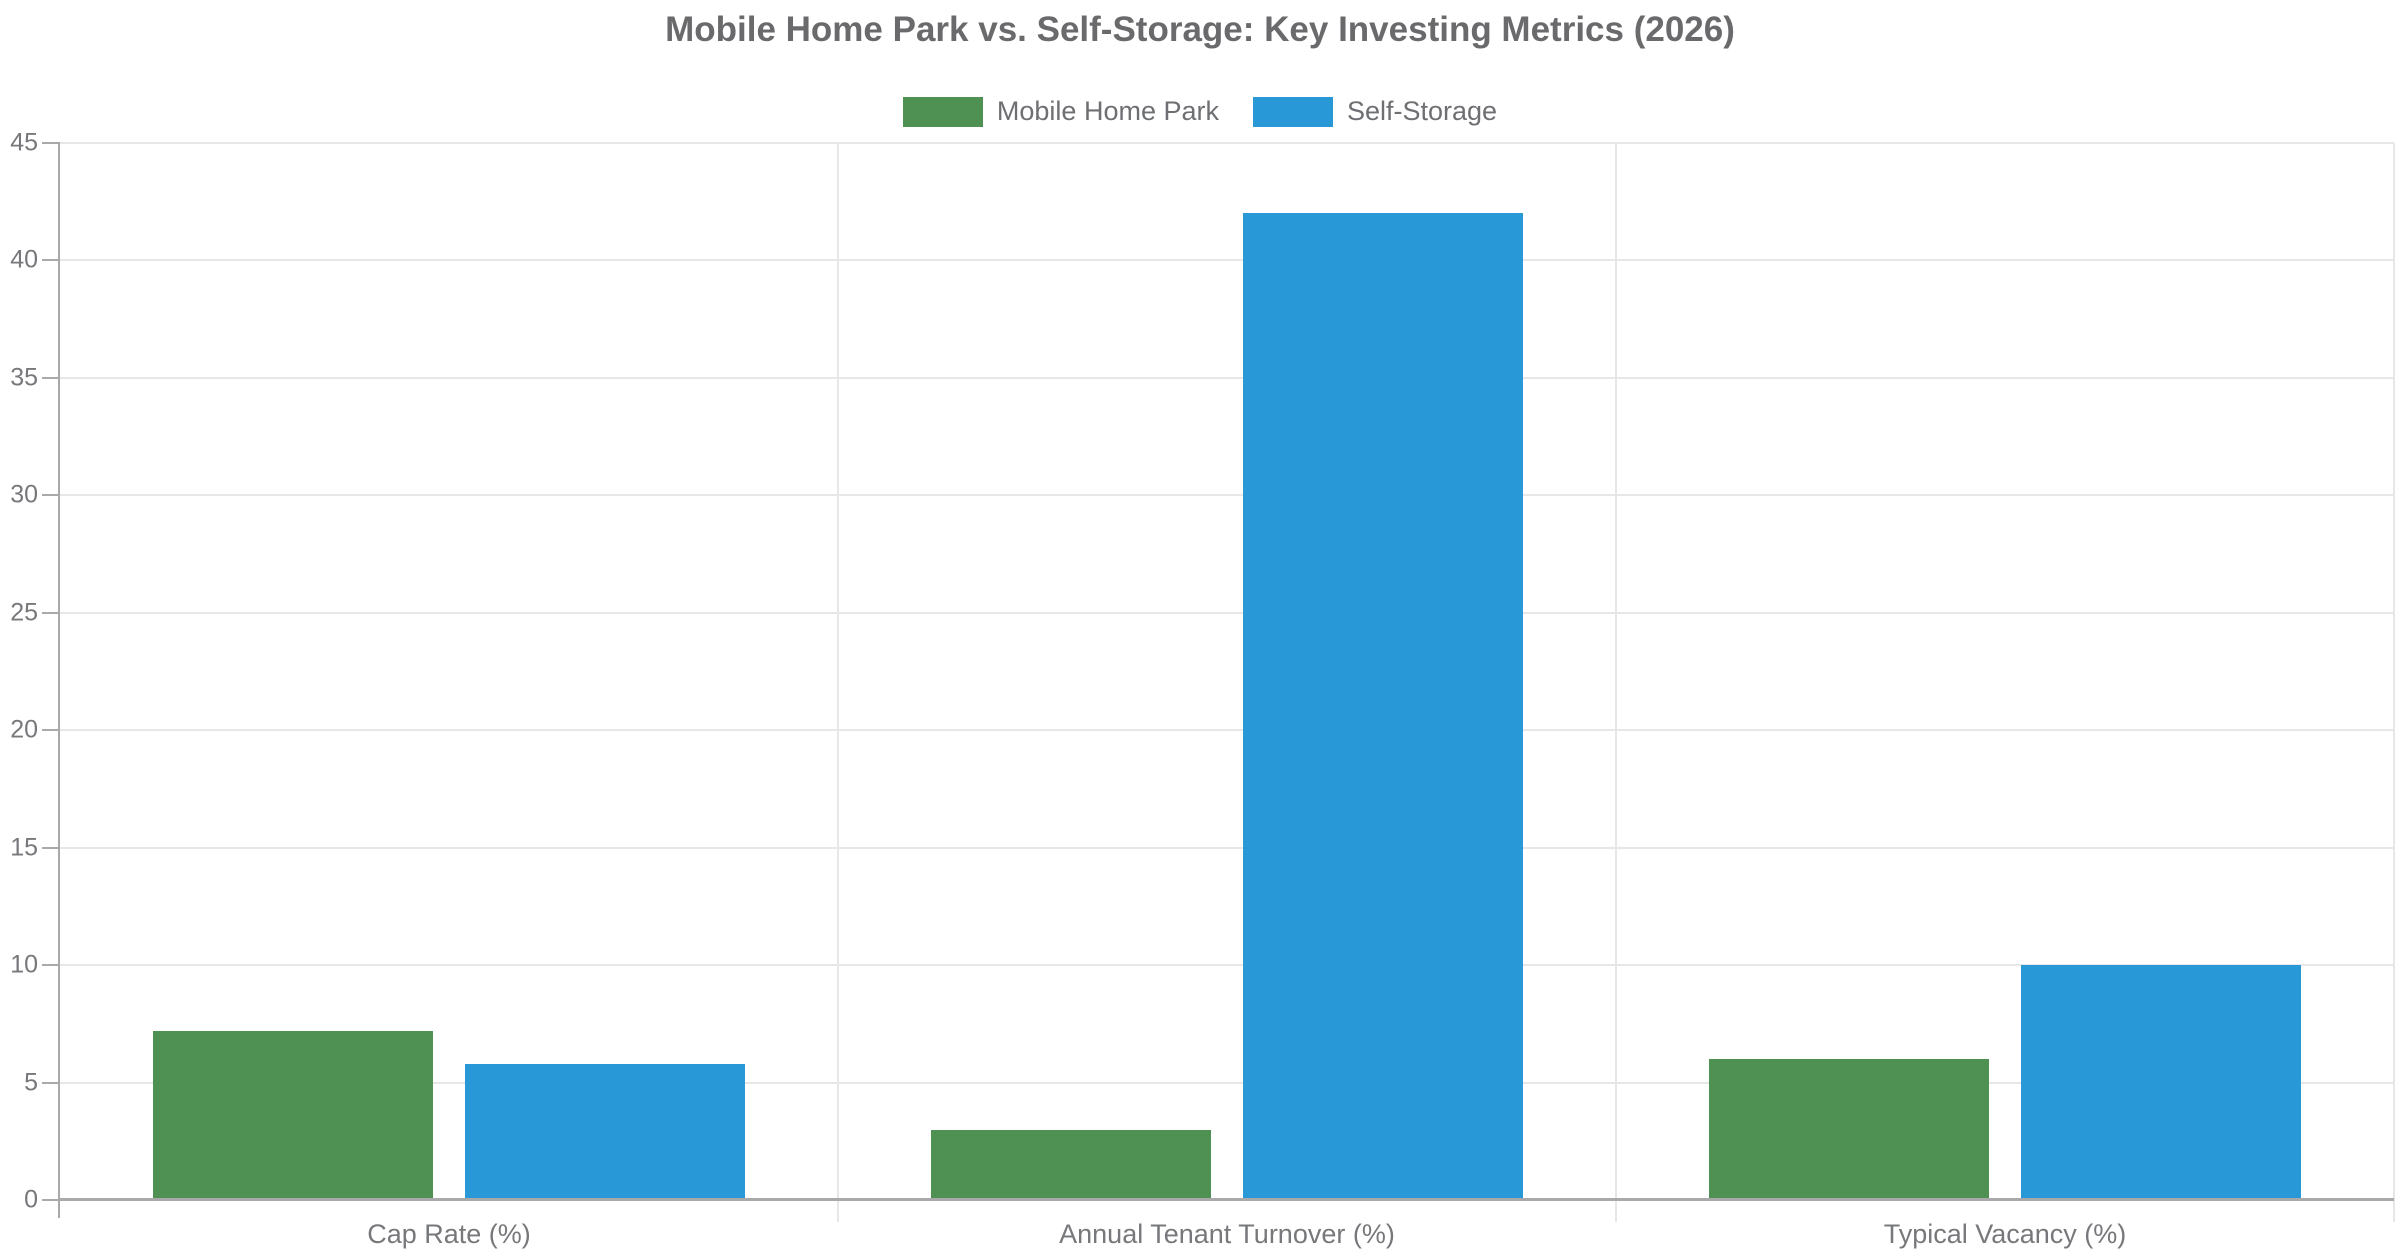  What do you see at coordinates (59, 680) in the screenshot?
I see `y-axis-line` at bounding box center [59, 680].